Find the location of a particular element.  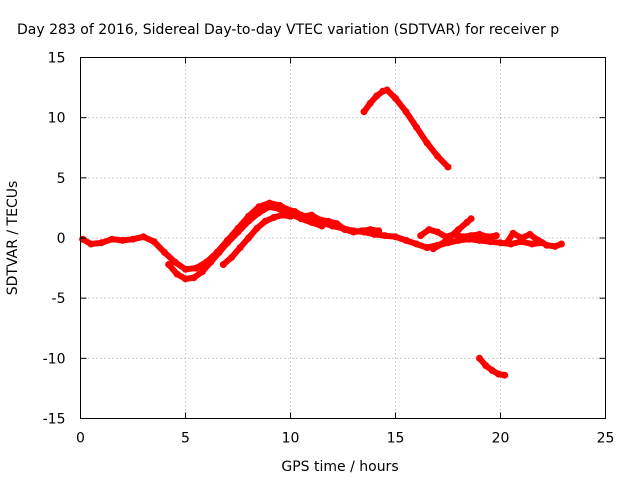

y-tick-label: -15 is located at coordinates (54, 420).